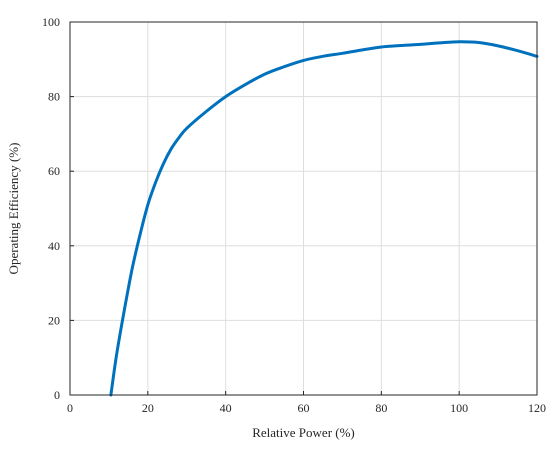 This screenshot has width=550, height=451. What do you see at coordinates (58, 208) in the screenshot?
I see `y-axis: 0 20 40 60 80 100` at bounding box center [58, 208].